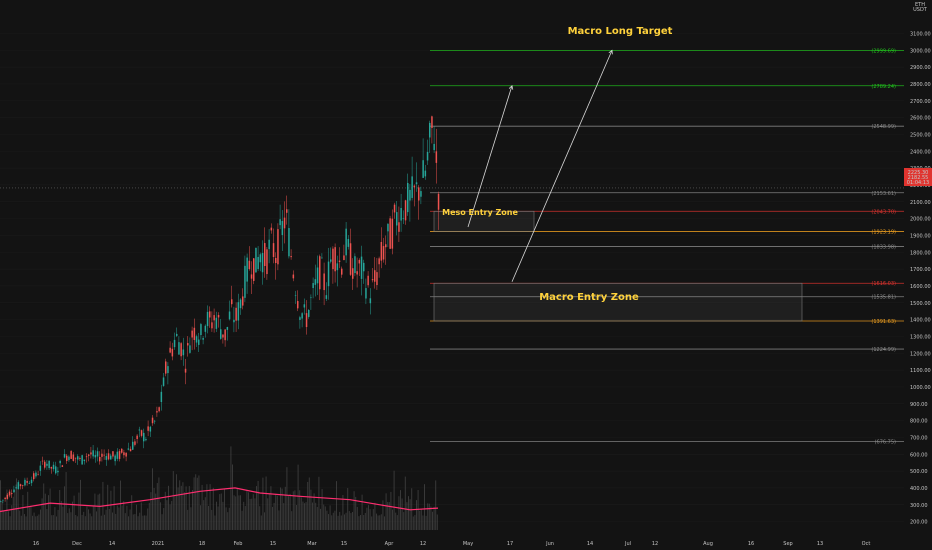  Describe the element at coordinates (883, 350) in the screenshot. I see `level-label: (1224.99)` at that location.